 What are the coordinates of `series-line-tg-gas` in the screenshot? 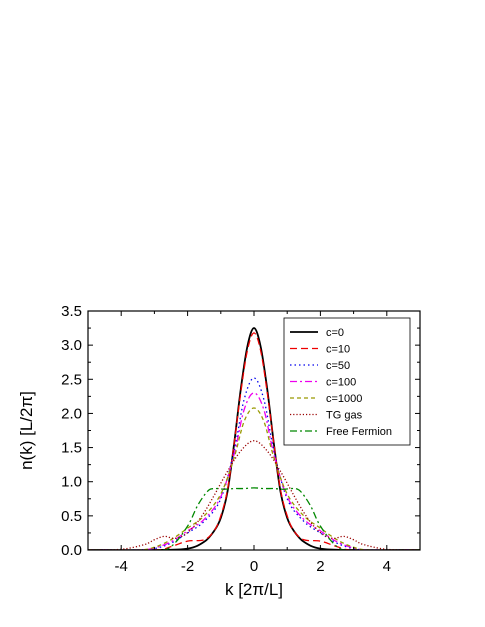 It's located at (254, 495).